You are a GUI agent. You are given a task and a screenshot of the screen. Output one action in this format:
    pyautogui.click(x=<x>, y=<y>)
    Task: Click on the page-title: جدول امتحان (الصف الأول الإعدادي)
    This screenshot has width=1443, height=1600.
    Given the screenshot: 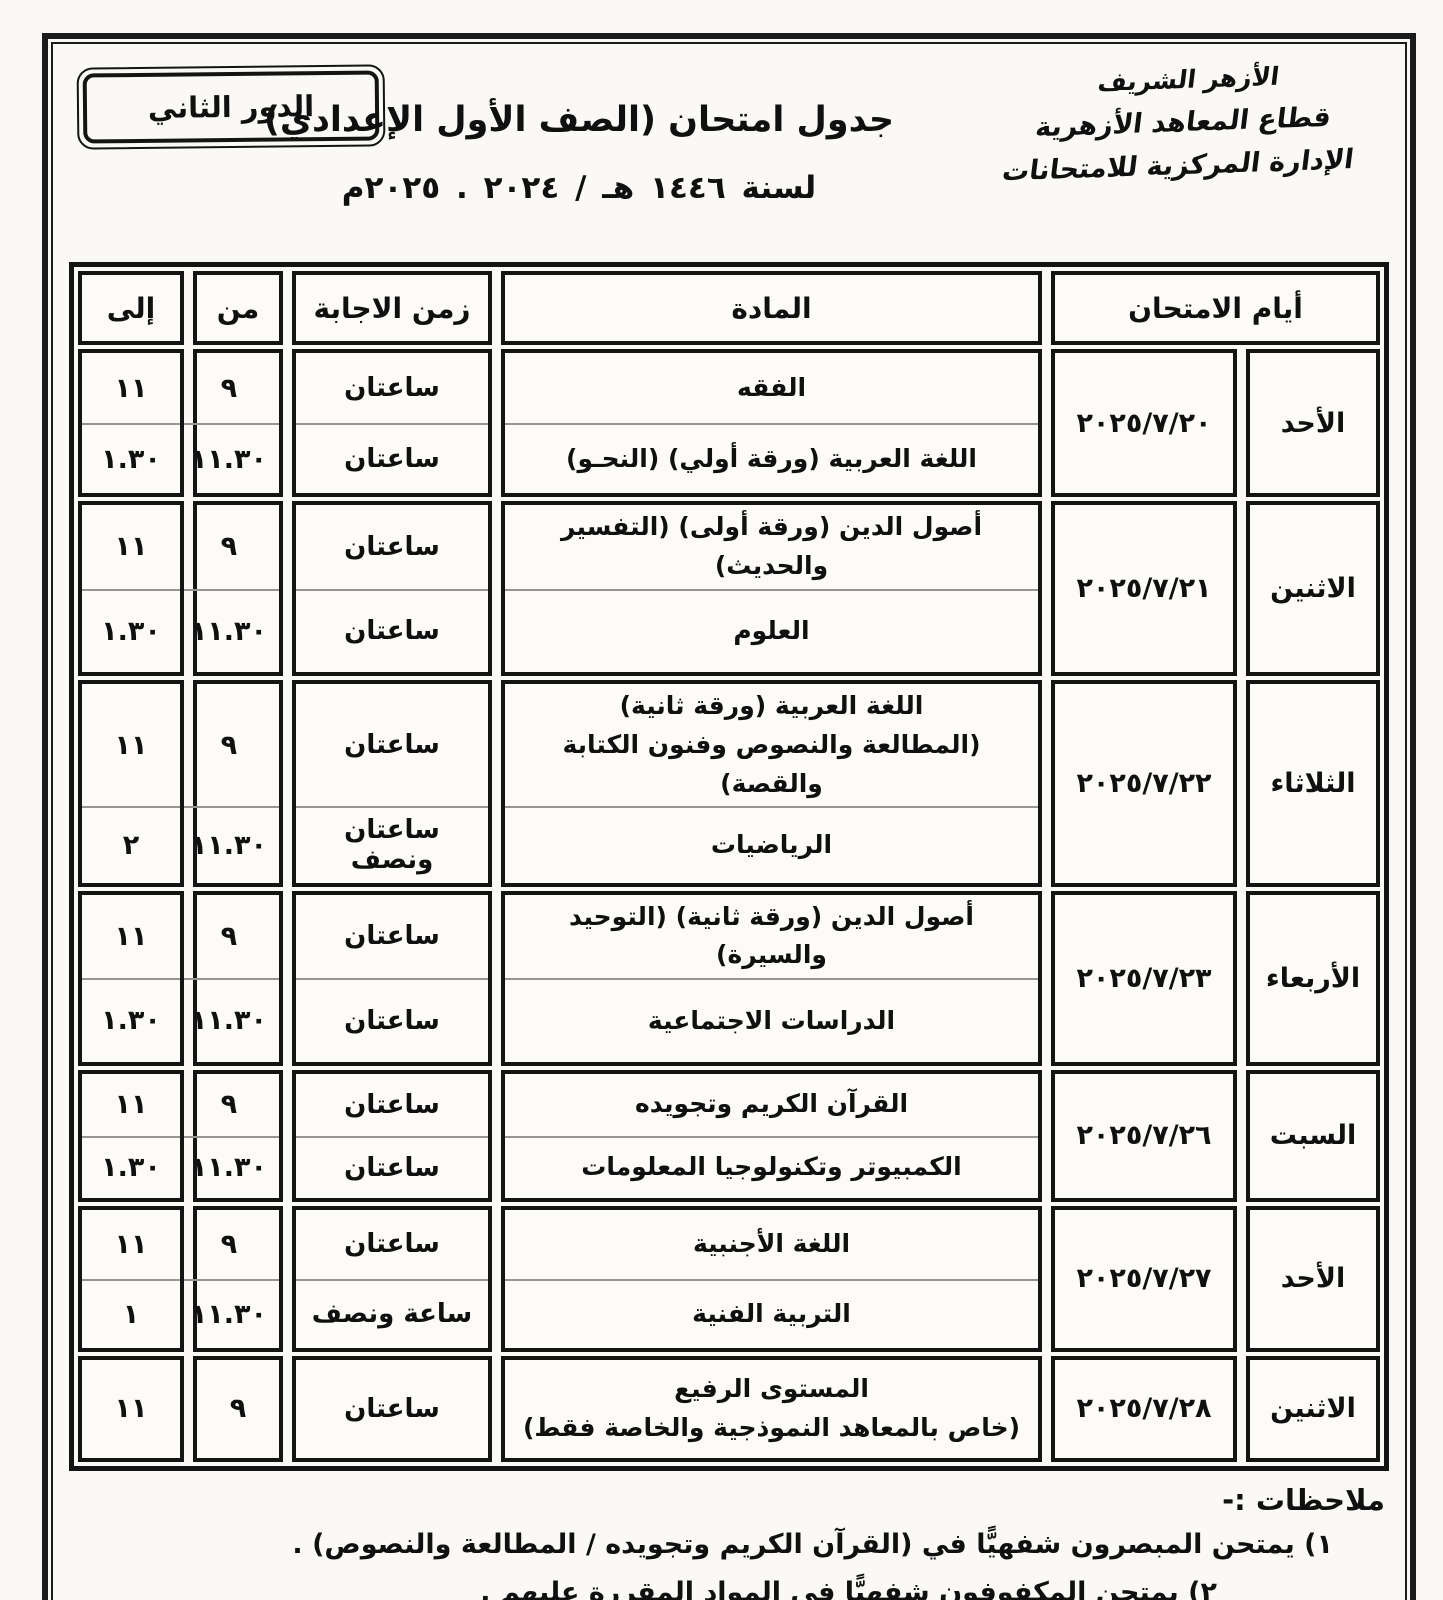 What is the action you would take?
    pyautogui.click(x=579, y=120)
    